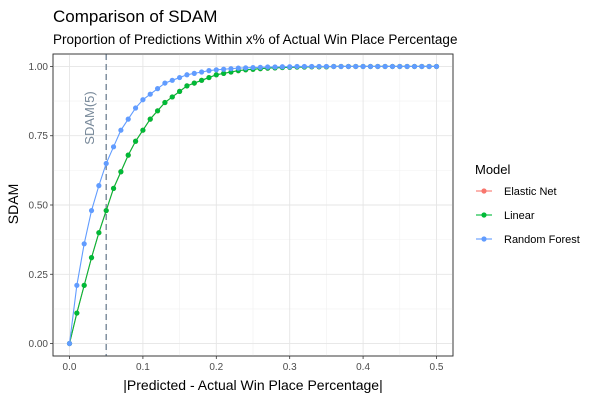 This screenshot has height=400, width=600. Describe the element at coordinates (13, 204) in the screenshot. I see `y-axis-title: SDAM` at that location.